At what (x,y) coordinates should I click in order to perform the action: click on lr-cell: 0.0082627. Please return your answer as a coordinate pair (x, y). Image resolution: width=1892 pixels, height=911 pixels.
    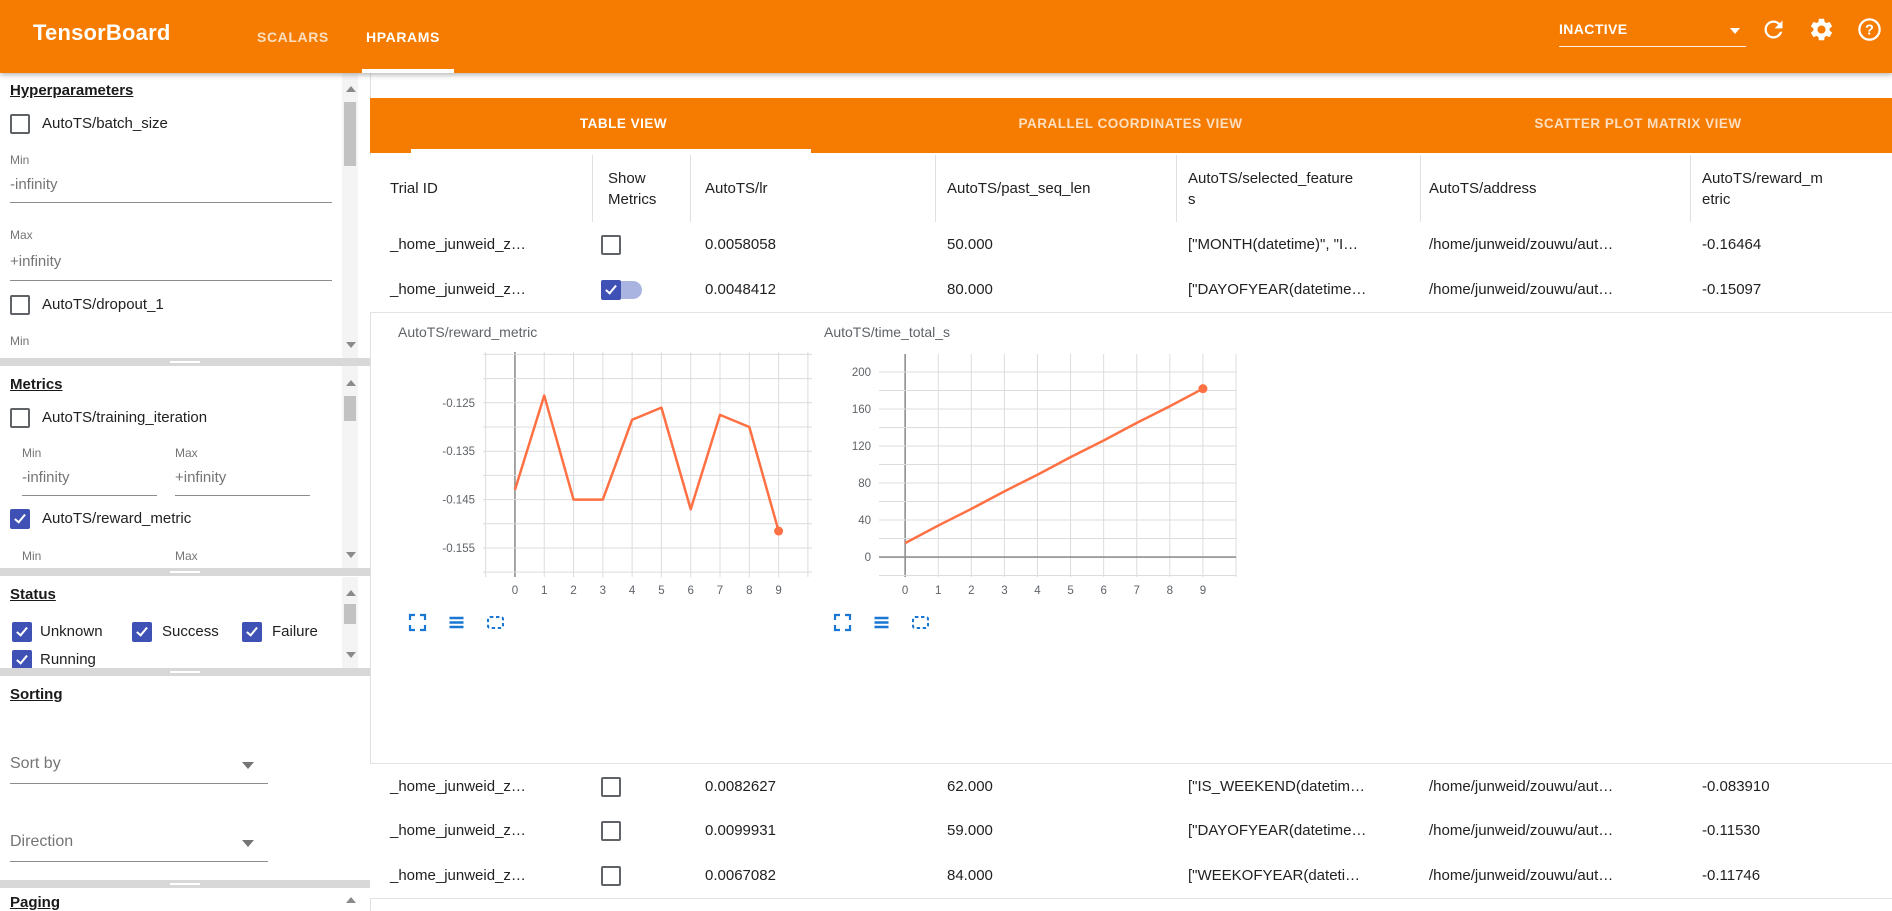
    Looking at the image, I should click on (740, 786).